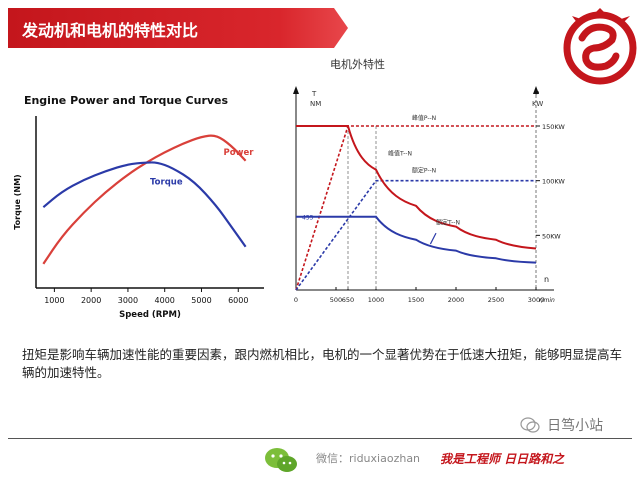  Describe the element at coordinates (376, 300) in the screenshot. I see `motor-x-tick-label: 1000` at that location.